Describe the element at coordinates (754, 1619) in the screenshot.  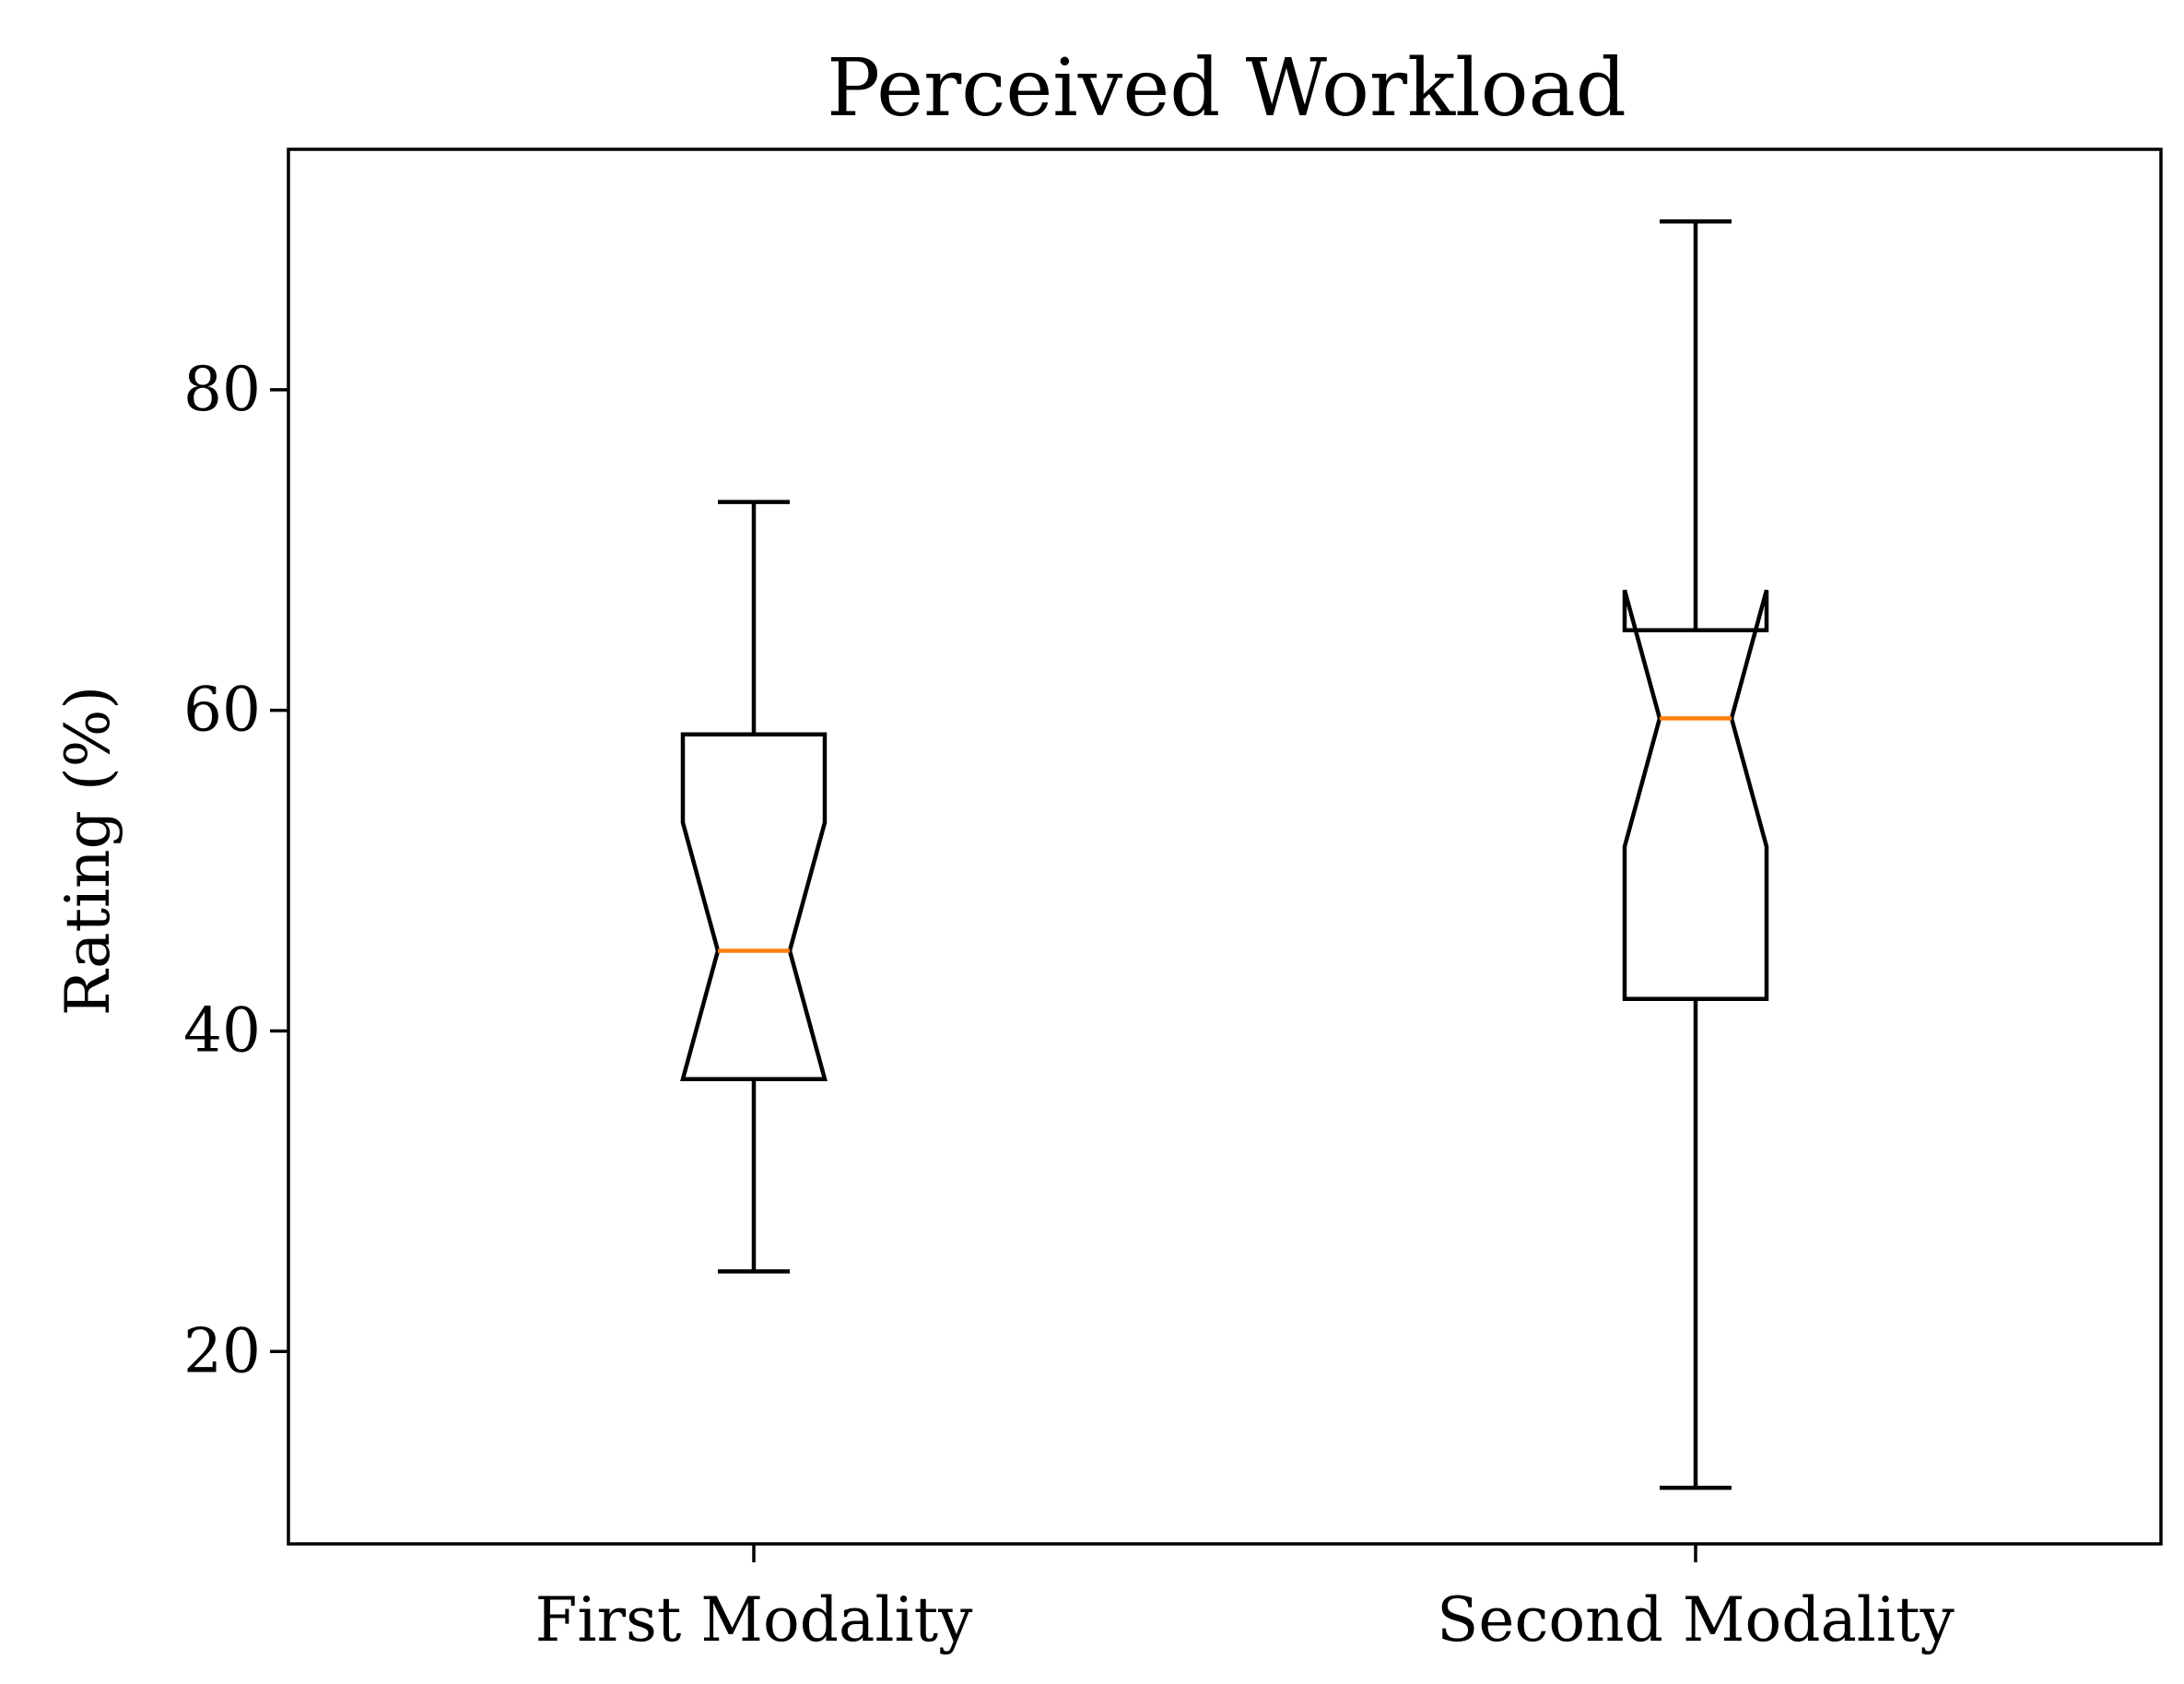
I see `x-tick-label: First Modality` at that location.